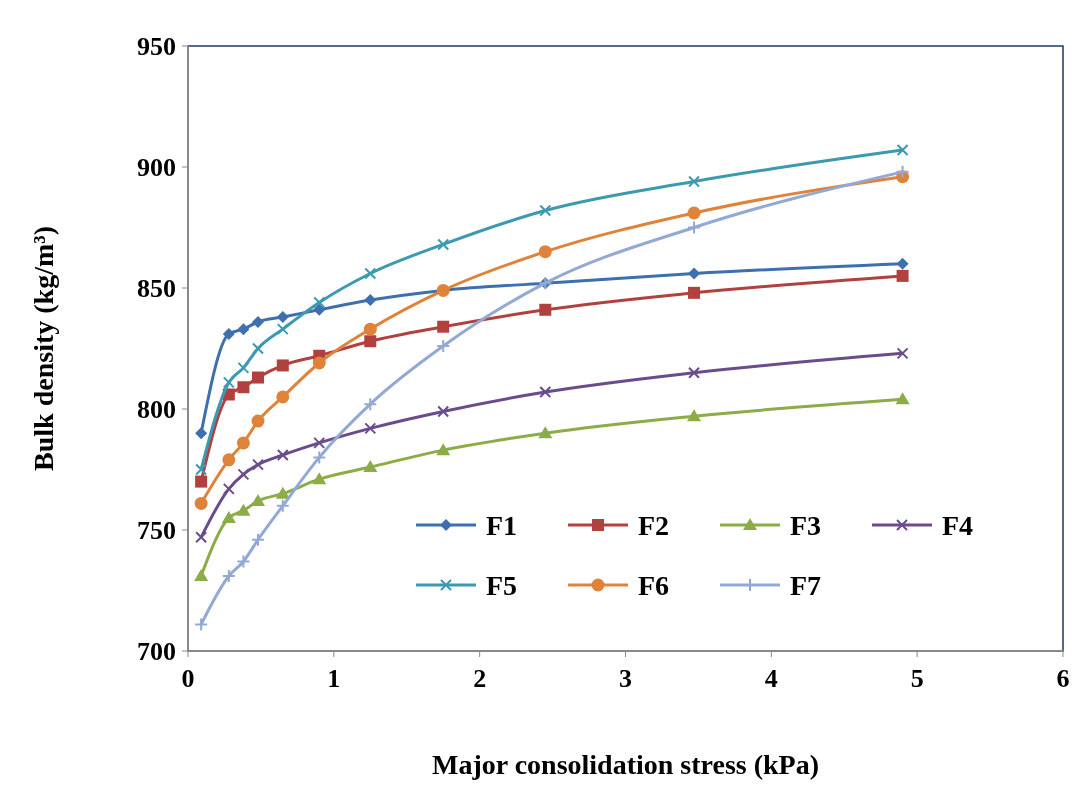 This screenshot has width=1087, height=801. Describe the element at coordinates (1063, 678) in the screenshot. I see `x-tick-label: 6` at that location.